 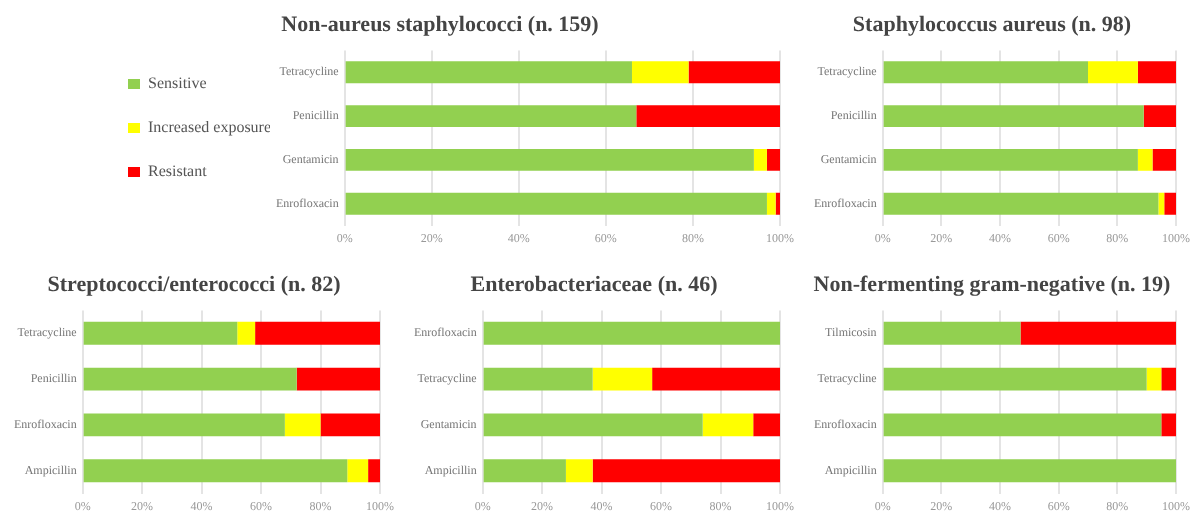 I want to click on chart-title: Non-aureus staphylococci (n. 159), so click(x=440, y=24).